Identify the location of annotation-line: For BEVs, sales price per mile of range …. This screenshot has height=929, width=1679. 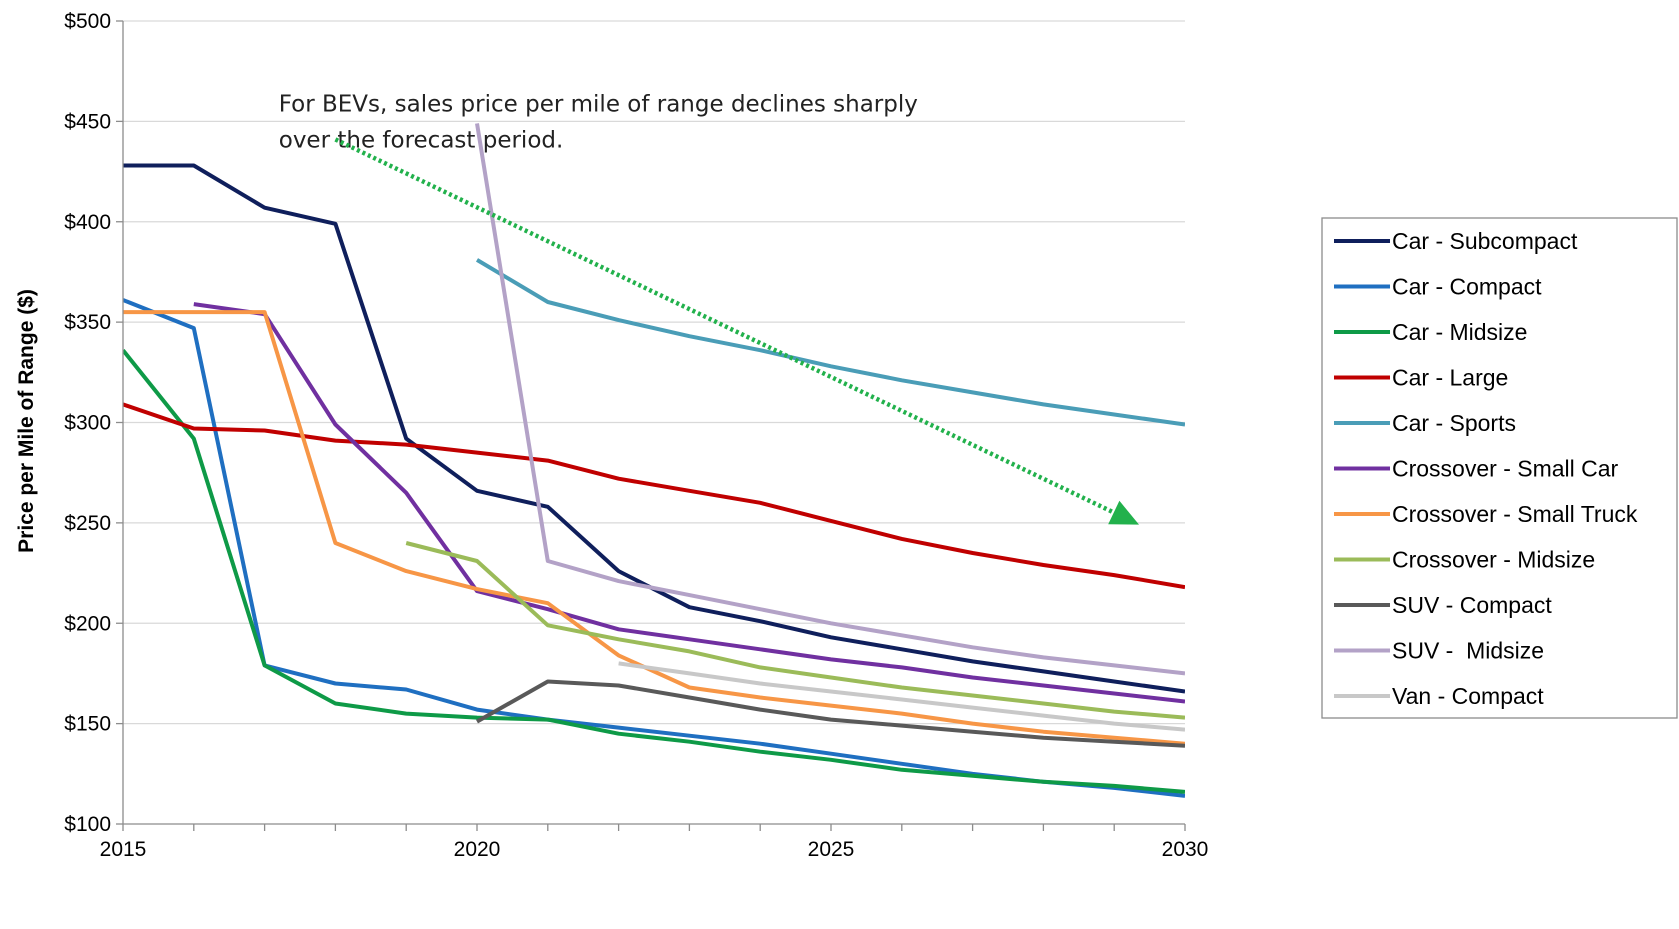
(598, 104).